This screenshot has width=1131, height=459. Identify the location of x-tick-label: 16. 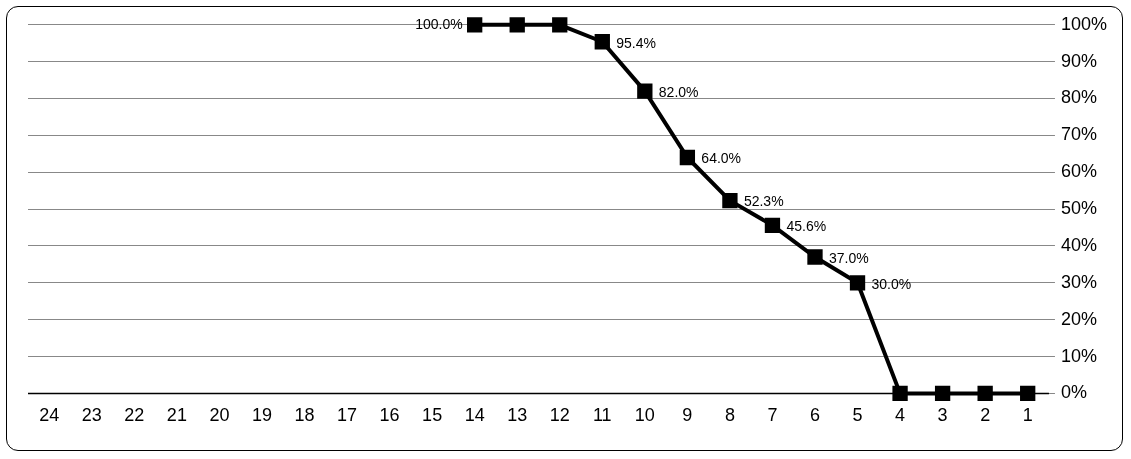
(389, 415).